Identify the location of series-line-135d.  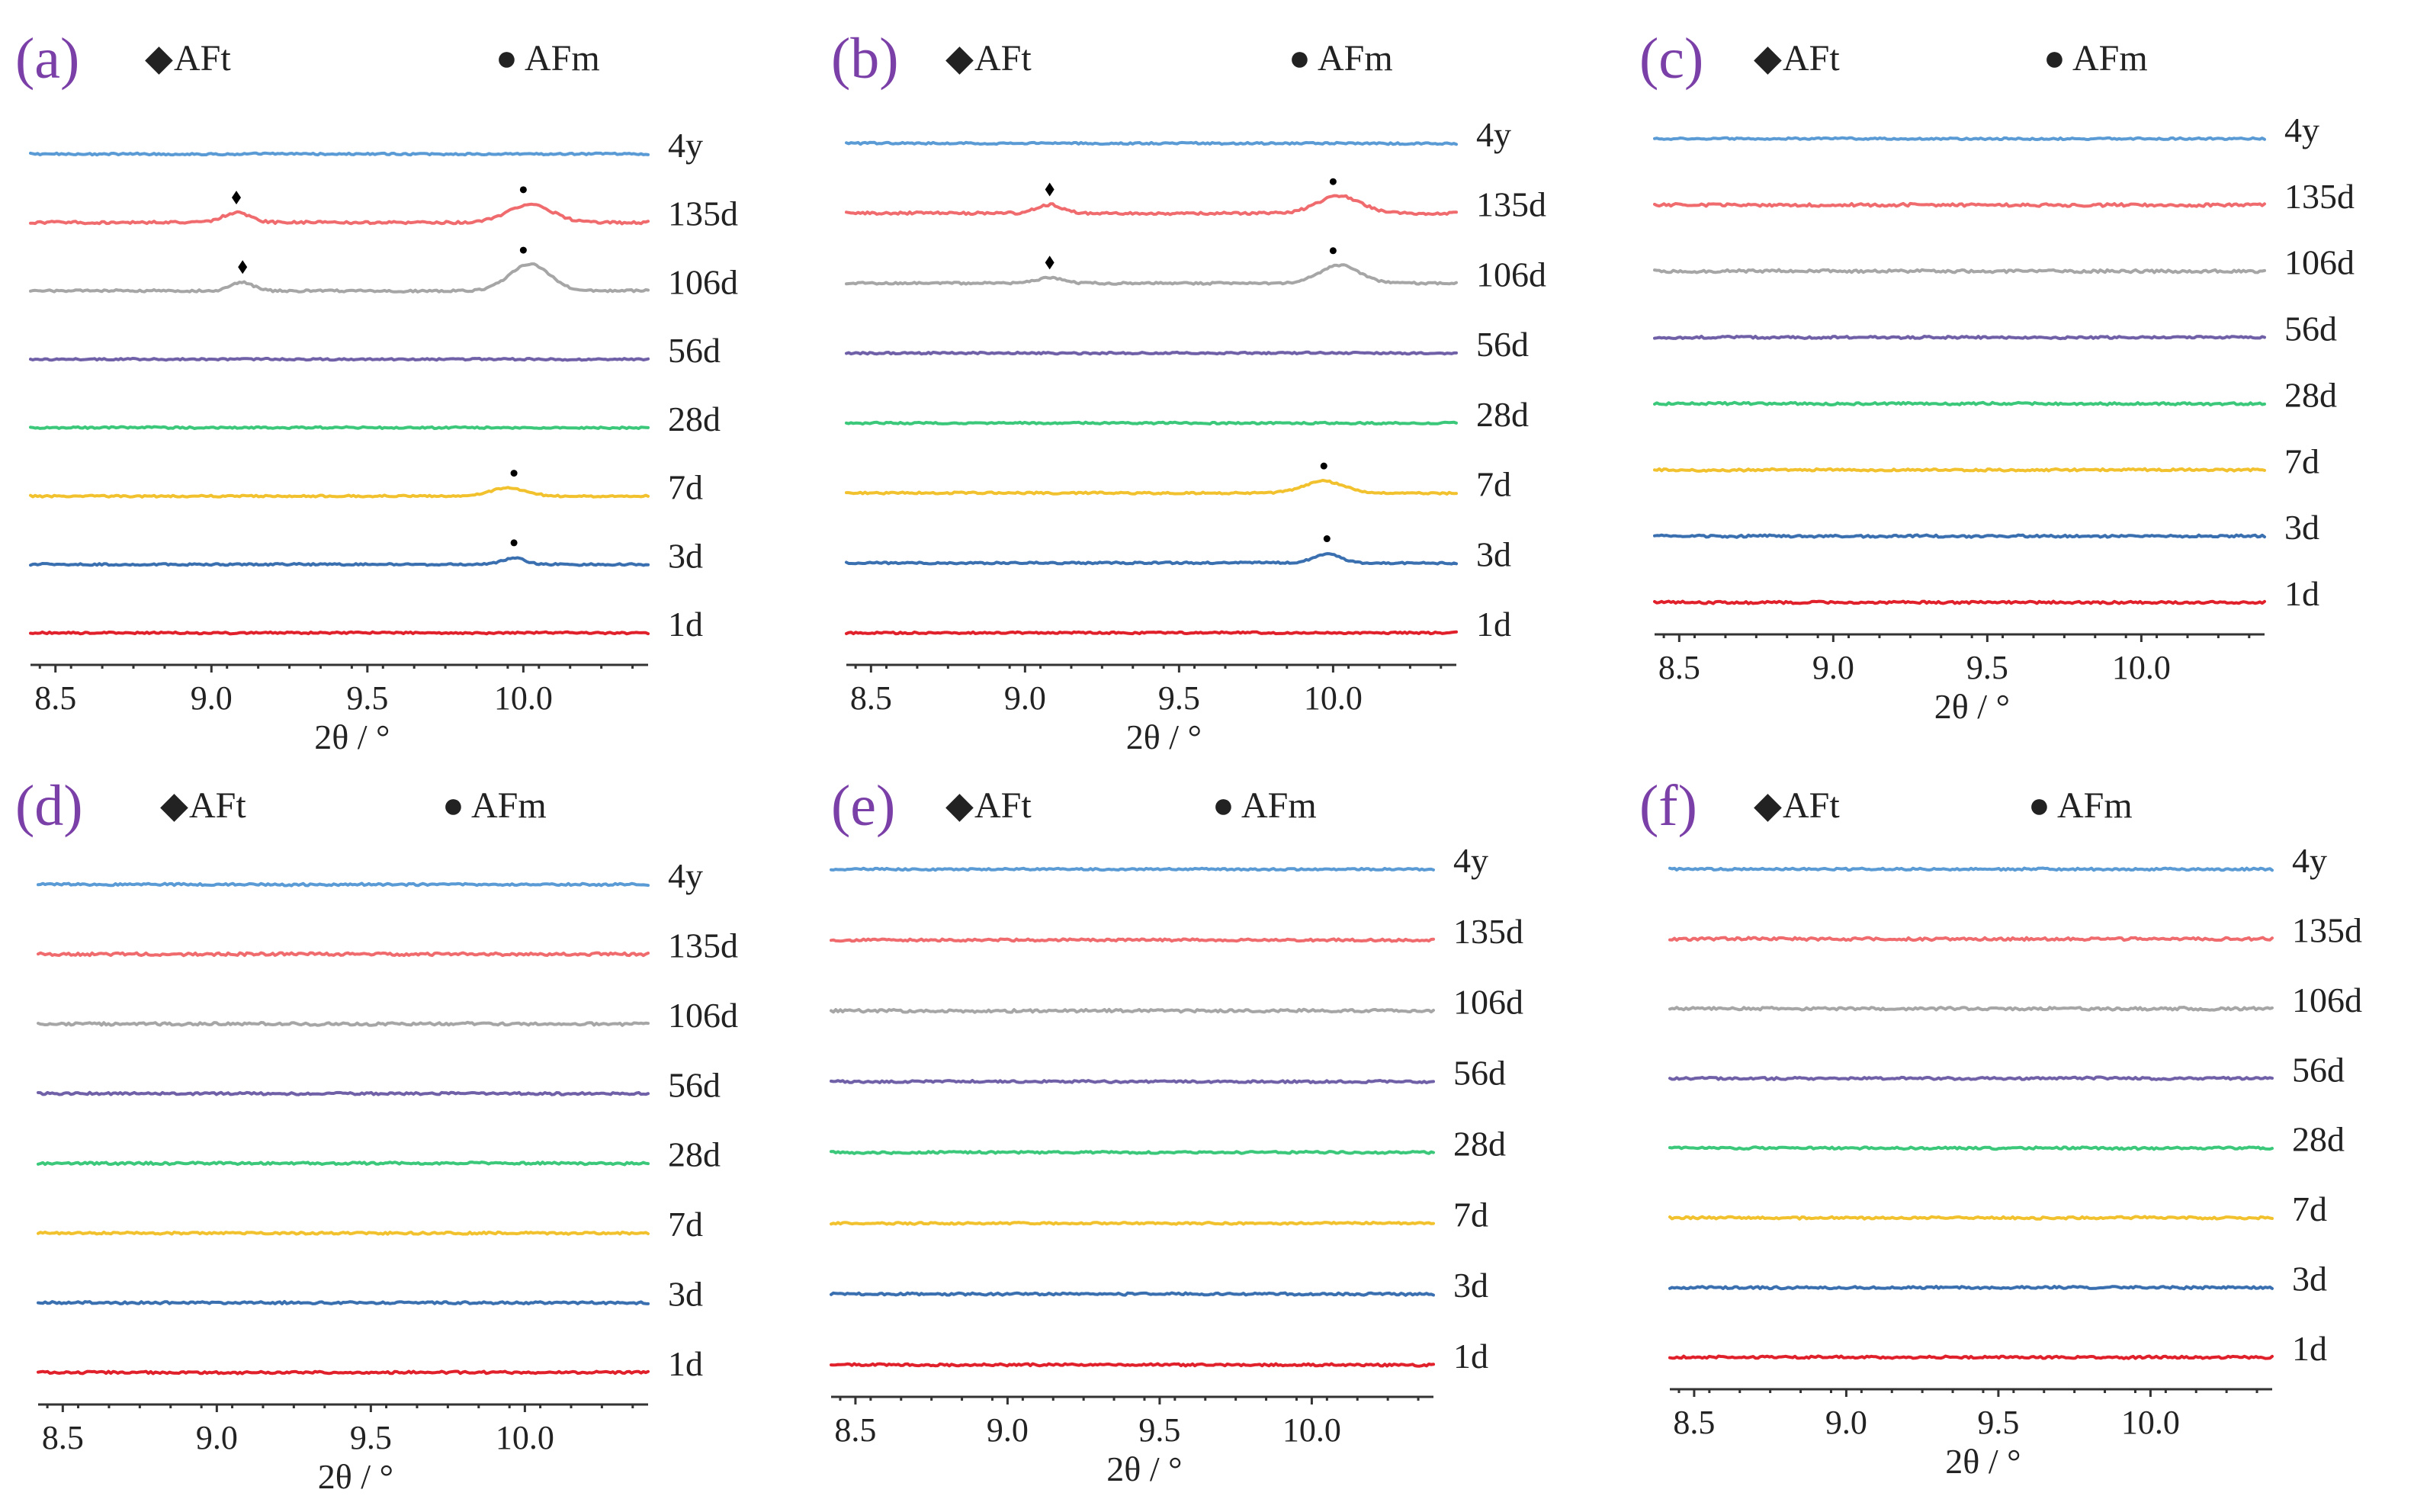
(1151, 205).